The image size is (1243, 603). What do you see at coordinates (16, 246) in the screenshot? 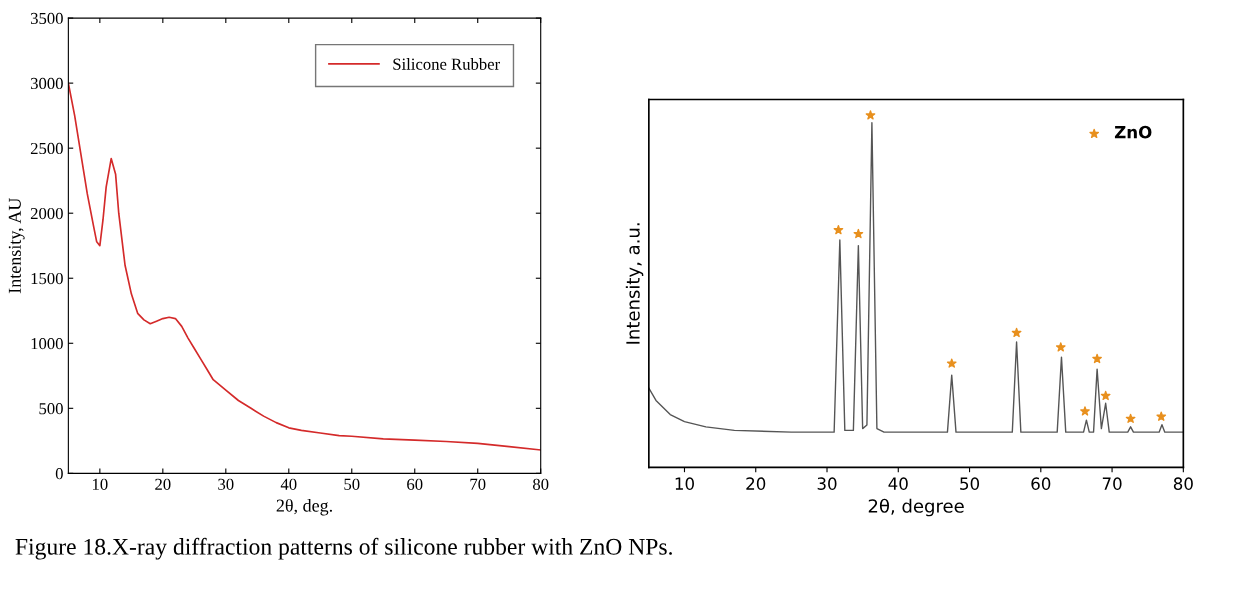
I see `y-axis-title: Intensity, AU` at bounding box center [16, 246].